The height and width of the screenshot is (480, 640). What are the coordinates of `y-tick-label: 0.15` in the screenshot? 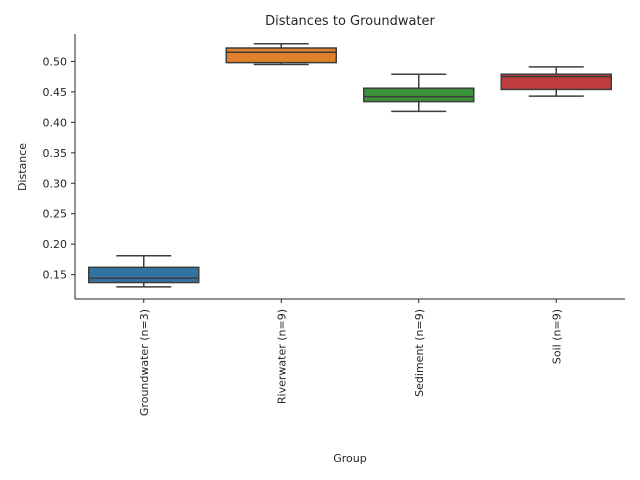 It's located at (55, 275).